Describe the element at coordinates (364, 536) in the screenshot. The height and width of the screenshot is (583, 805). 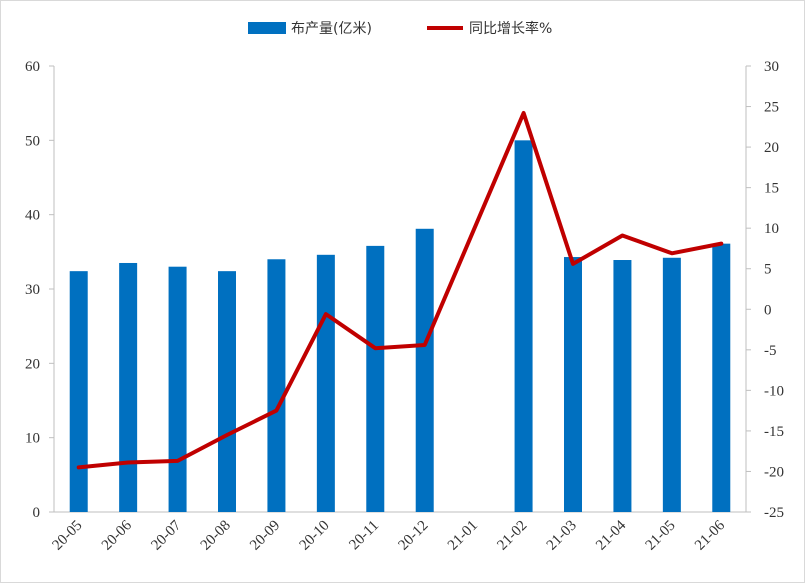
I see `x-tick-label: 20-11` at that location.